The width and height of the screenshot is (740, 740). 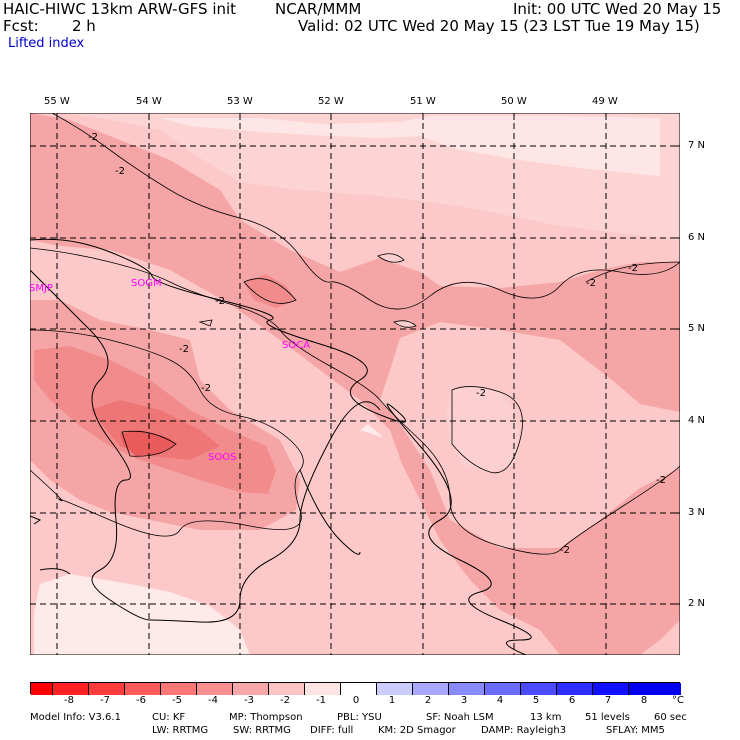 I want to click on colorbar-label: 4, so click(x=500, y=700).